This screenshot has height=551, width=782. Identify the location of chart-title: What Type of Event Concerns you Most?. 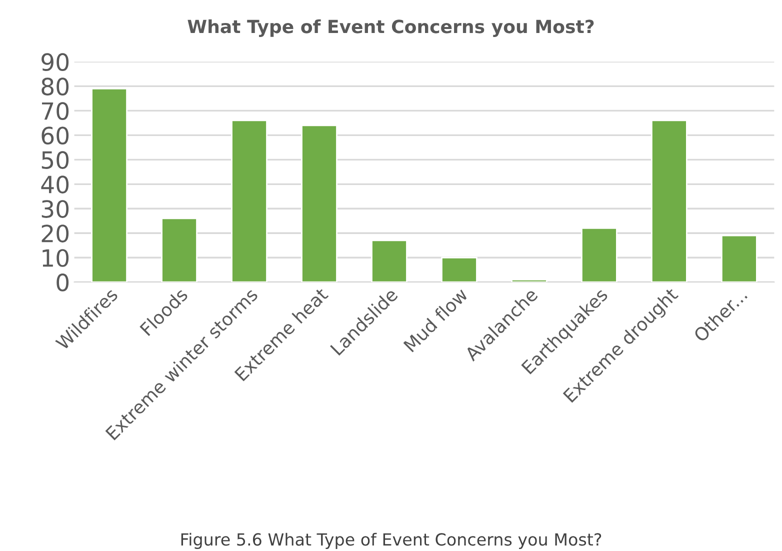
(391, 28).